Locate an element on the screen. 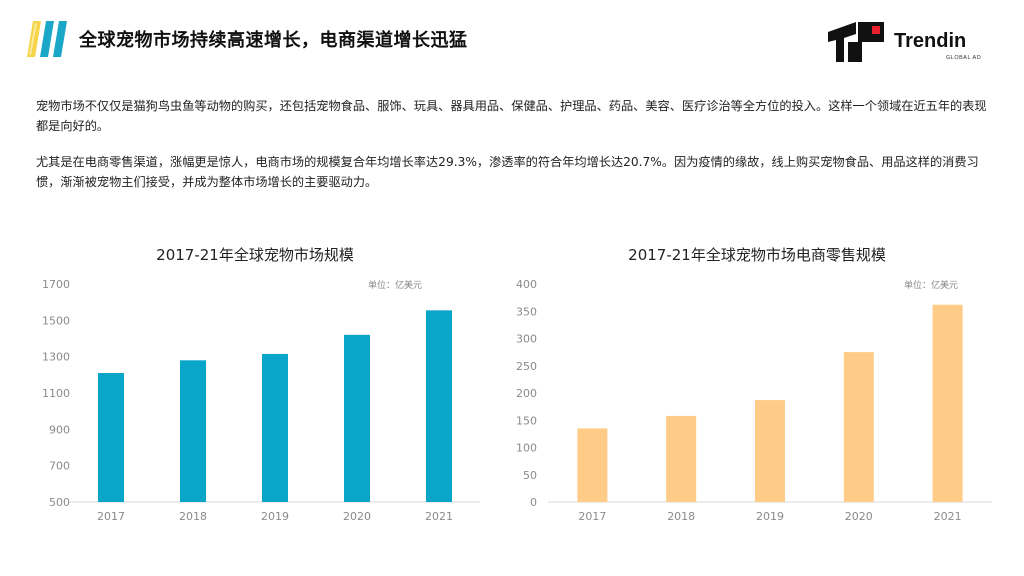  y-tick-label: 500 is located at coordinates (59, 502).